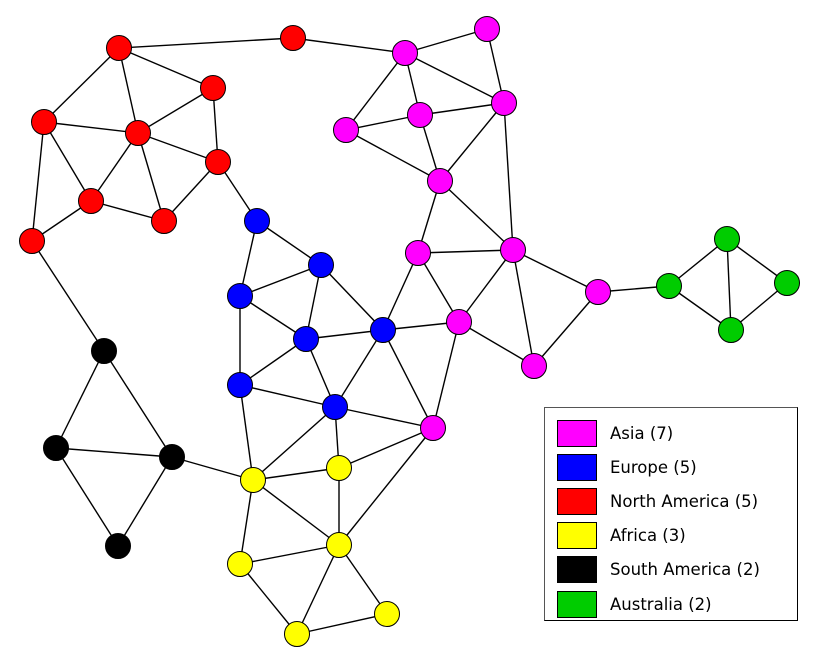 The height and width of the screenshot is (655, 821). I want to click on edge-a4-a3, so click(462, 109).